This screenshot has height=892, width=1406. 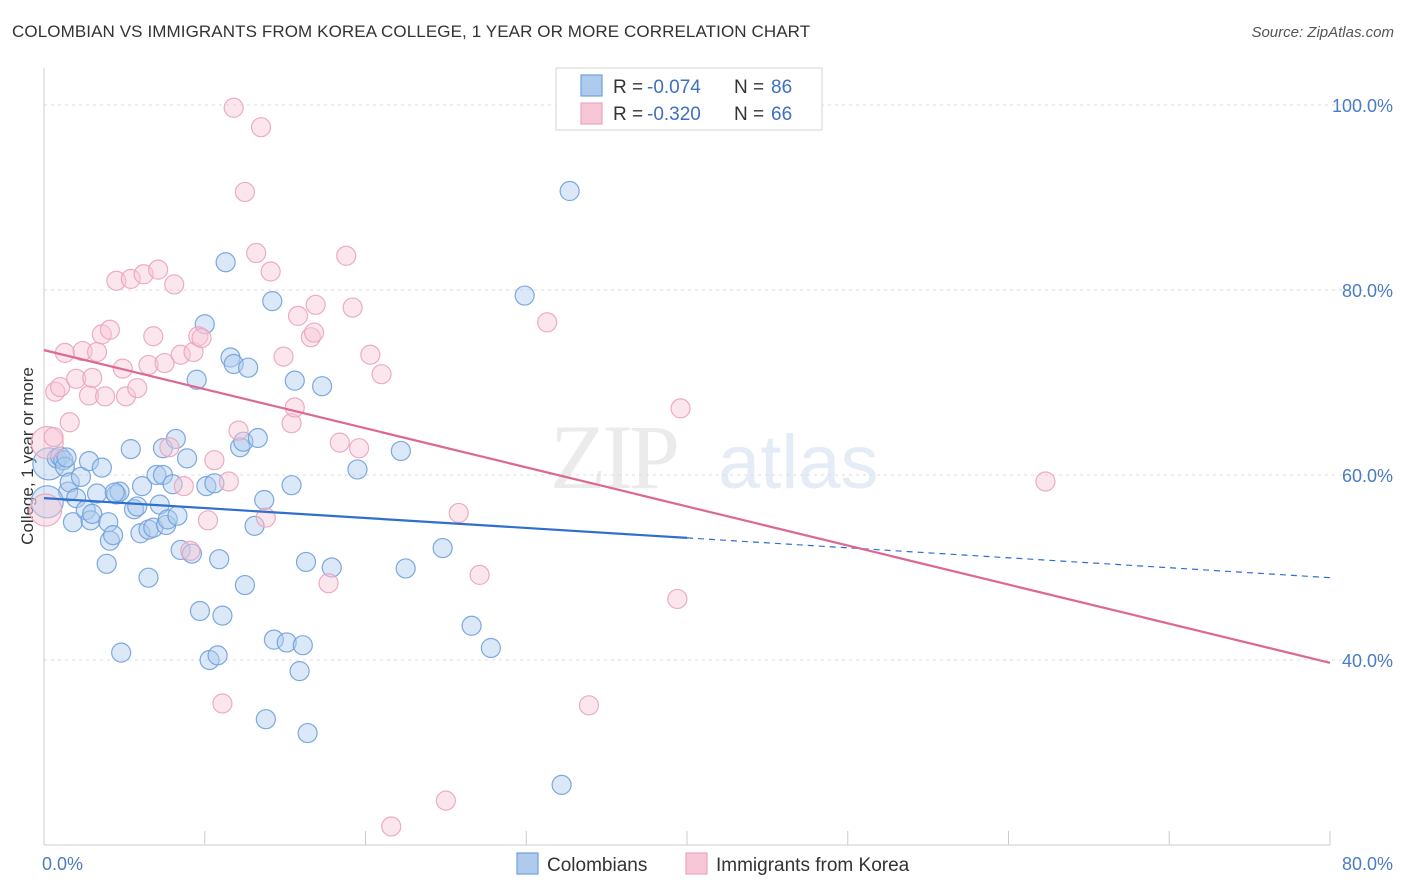 What do you see at coordinates (714, 457) in the screenshot?
I see `watermark: ZIP atlas` at bounding box center [714, 457].